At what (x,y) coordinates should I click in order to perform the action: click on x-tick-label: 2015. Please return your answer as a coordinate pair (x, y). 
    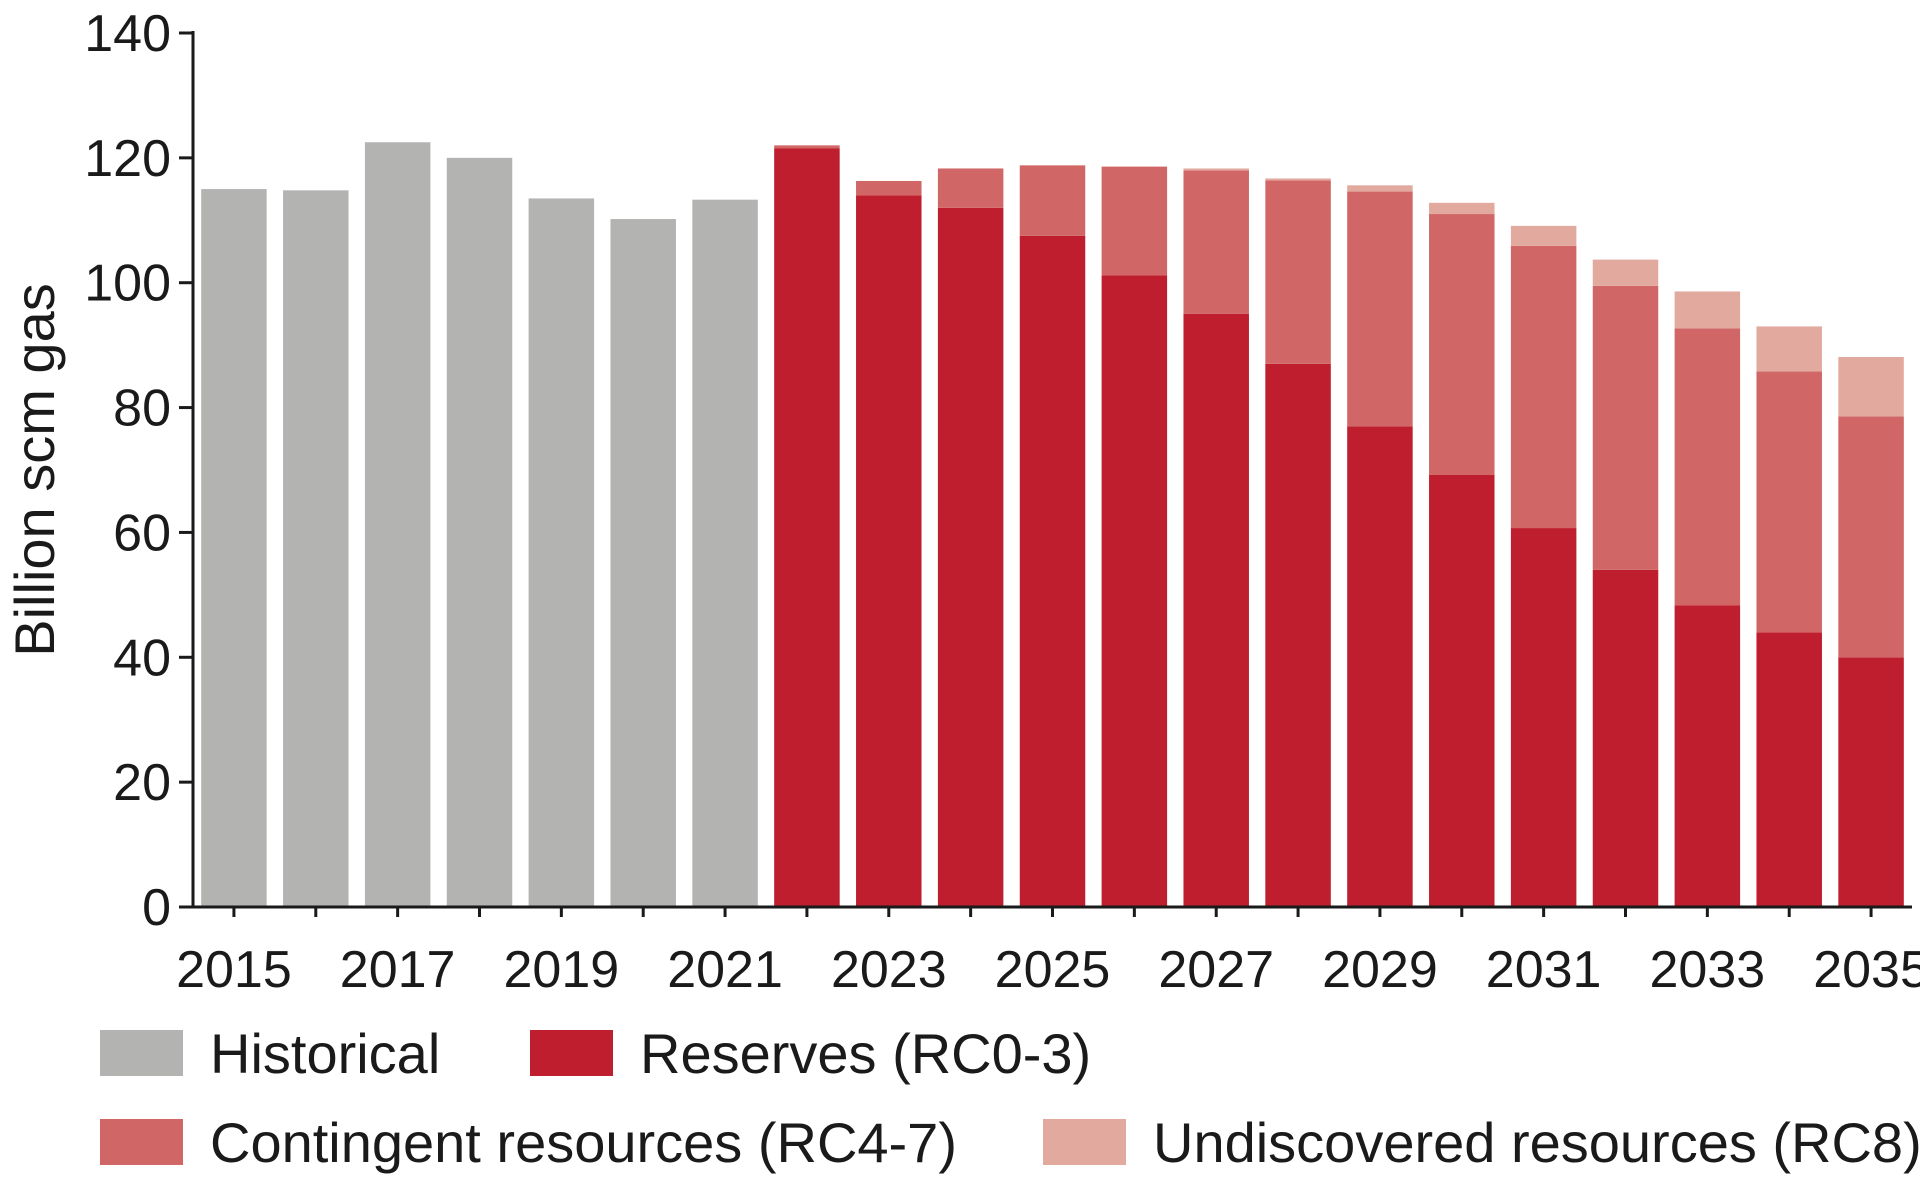
    Looking at the image, I should click on (234, 970).